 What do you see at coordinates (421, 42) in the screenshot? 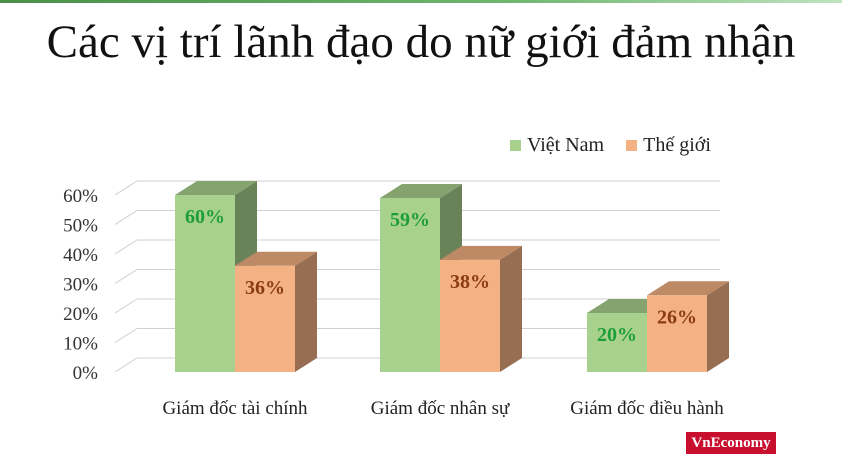
I see `chart-title: Các vị trí lãnh đạo do nữ giới đảm nhận` at bounding box center [421, 42].